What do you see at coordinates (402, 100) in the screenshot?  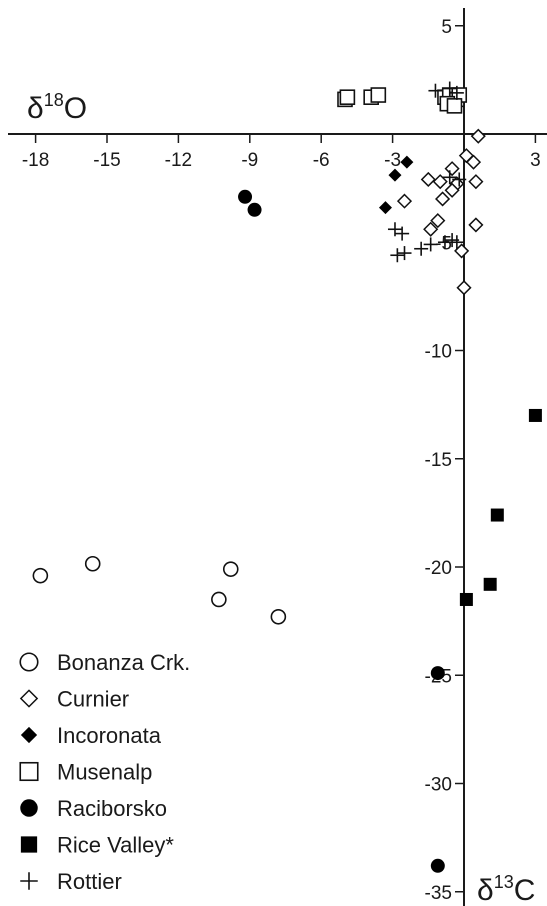 I see `series-musenalp` at bounding box center [402, 100].